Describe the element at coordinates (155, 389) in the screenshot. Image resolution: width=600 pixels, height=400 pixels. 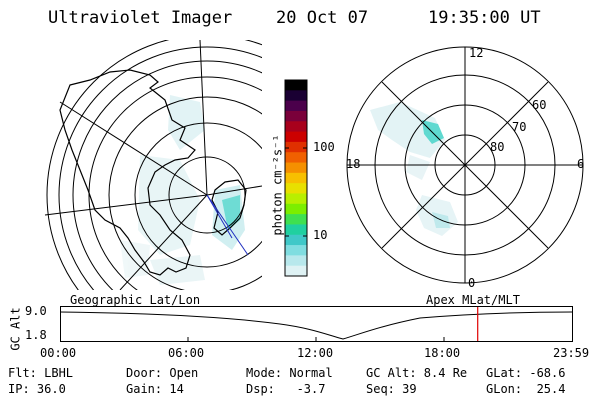
I see `status-gain: Gain: 14` at that location.